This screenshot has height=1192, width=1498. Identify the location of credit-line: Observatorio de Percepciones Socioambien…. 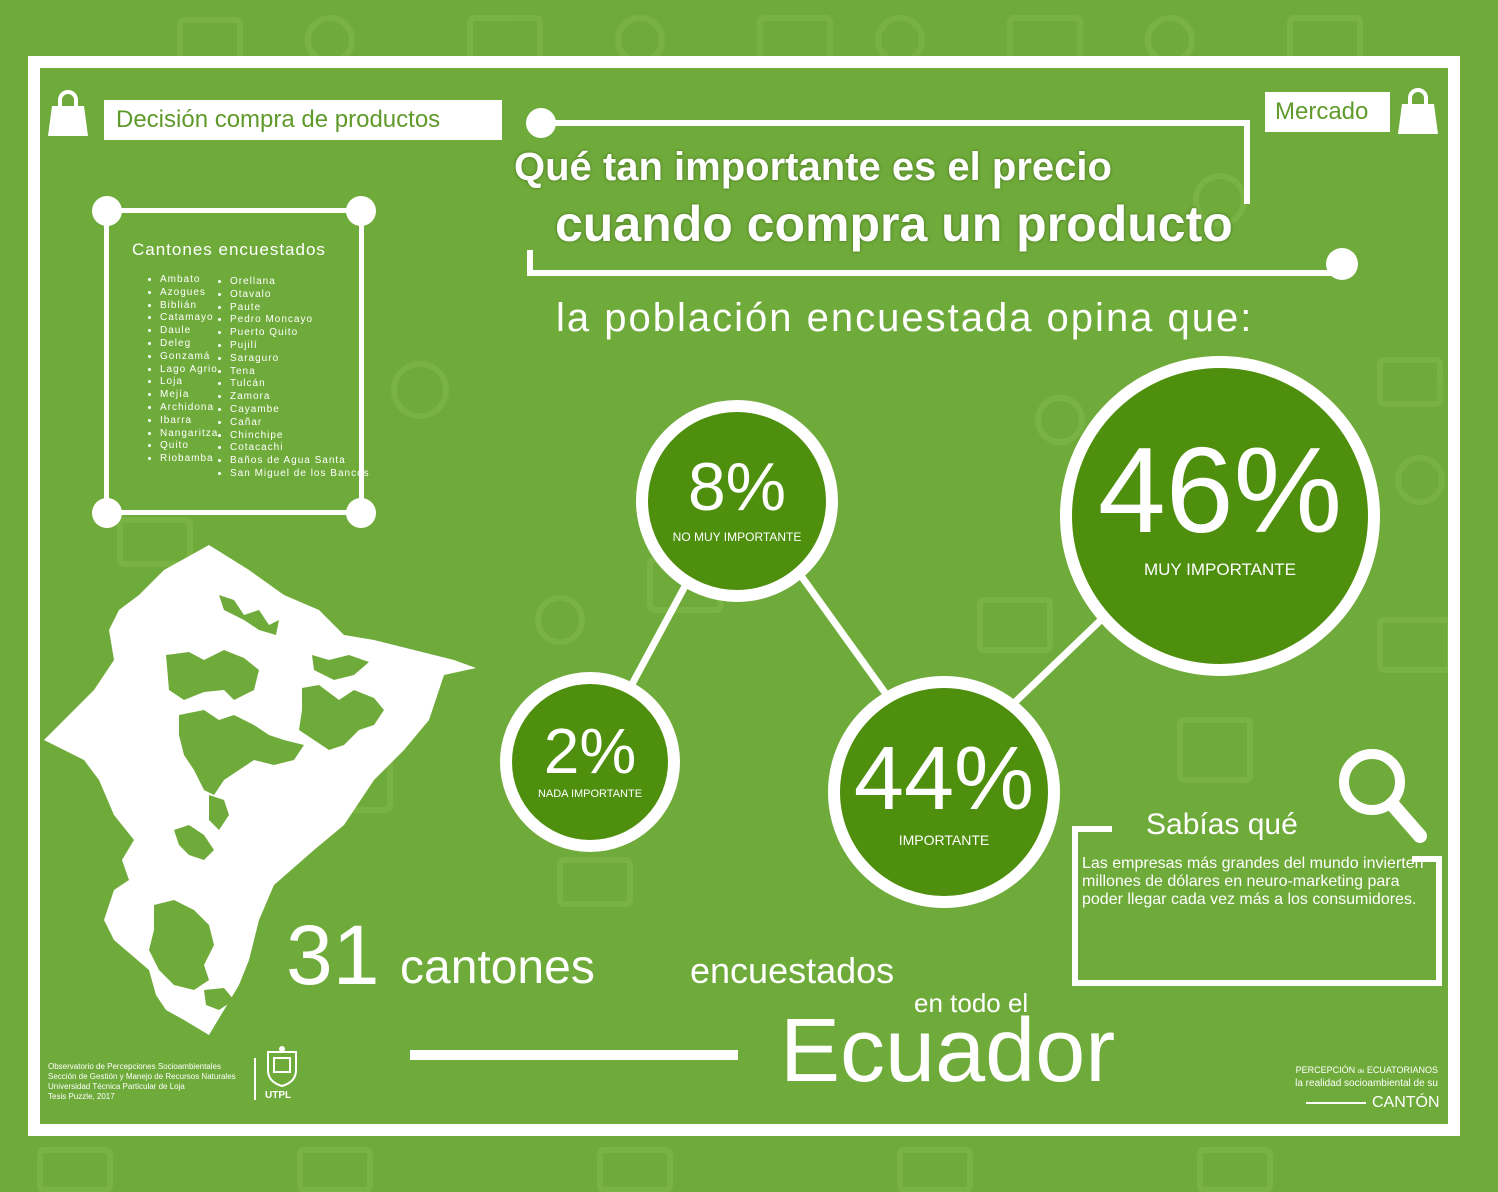
(134, 1066).